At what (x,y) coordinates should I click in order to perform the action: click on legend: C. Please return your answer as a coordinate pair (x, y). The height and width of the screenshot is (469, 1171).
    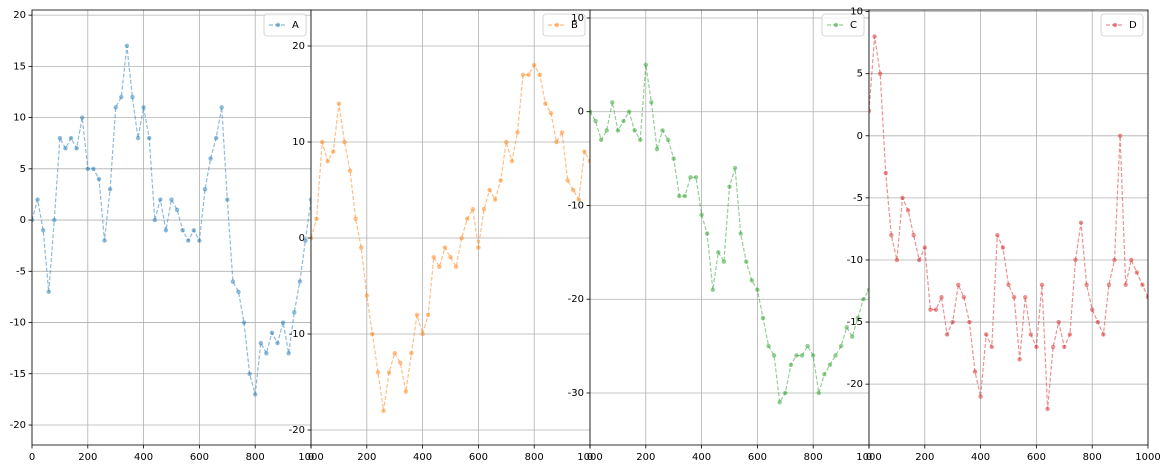
    Looking at the image, I should click on (843, 25).